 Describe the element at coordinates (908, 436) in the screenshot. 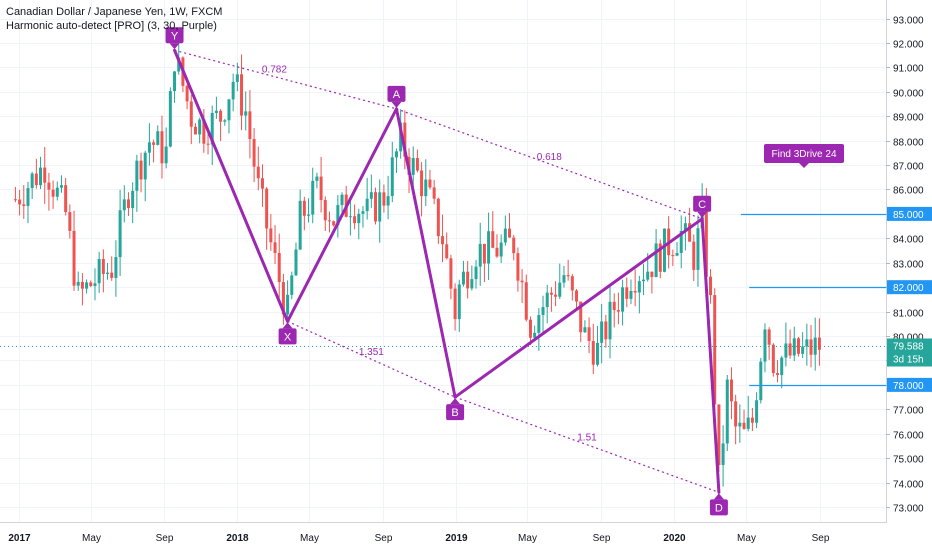

I see `price-tick-label: 76.000` at that location.